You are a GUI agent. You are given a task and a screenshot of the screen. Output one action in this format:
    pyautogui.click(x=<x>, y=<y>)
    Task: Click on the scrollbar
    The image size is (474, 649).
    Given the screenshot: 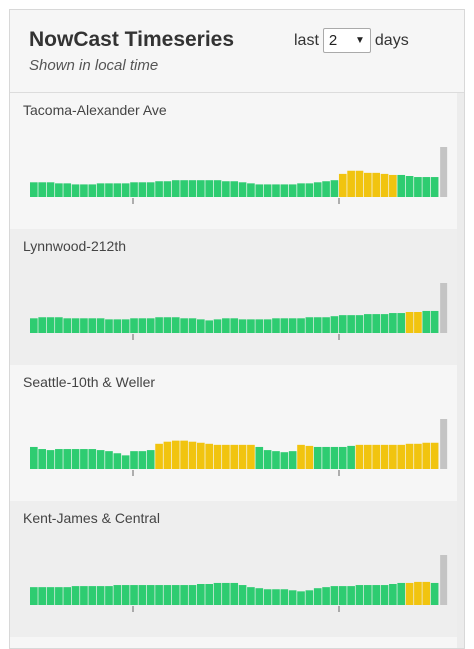 What is the action you would take?
    pyautogui.click(x=460, y=370)
    